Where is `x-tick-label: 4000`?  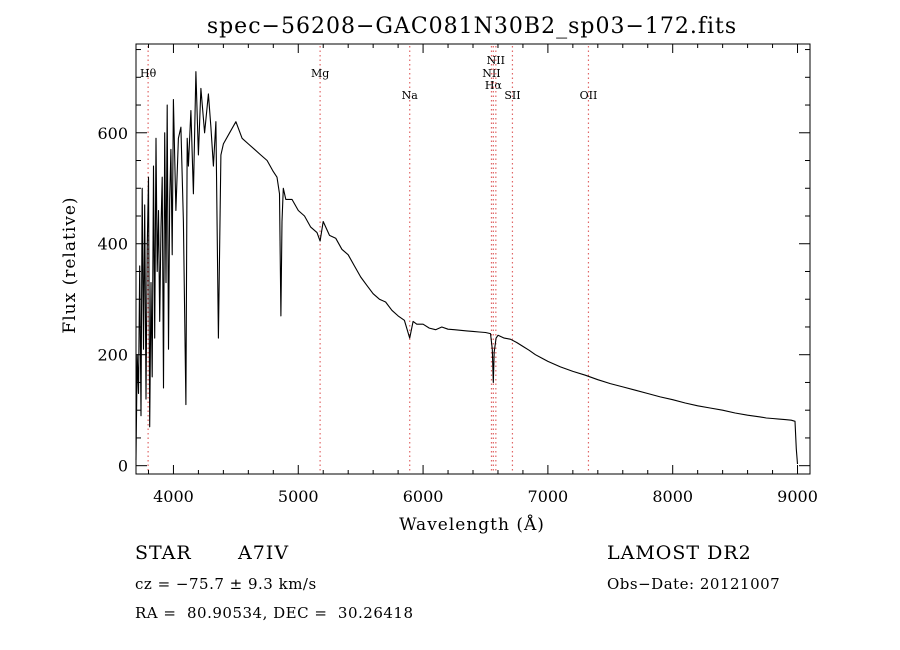 x-tick-label: 4000 is located at coordinates (173, 496).